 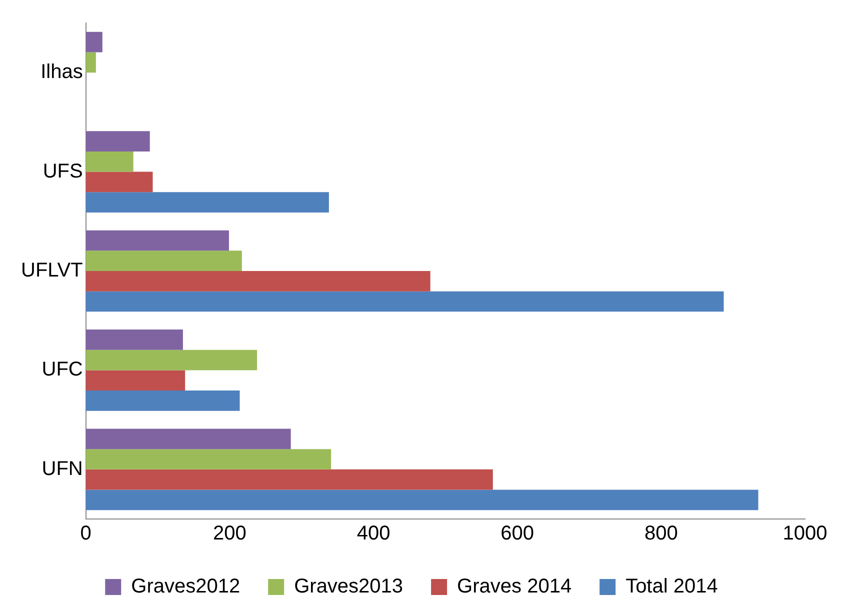 I want to click on legend-label: Graves2013, so click(x=349, y=587).